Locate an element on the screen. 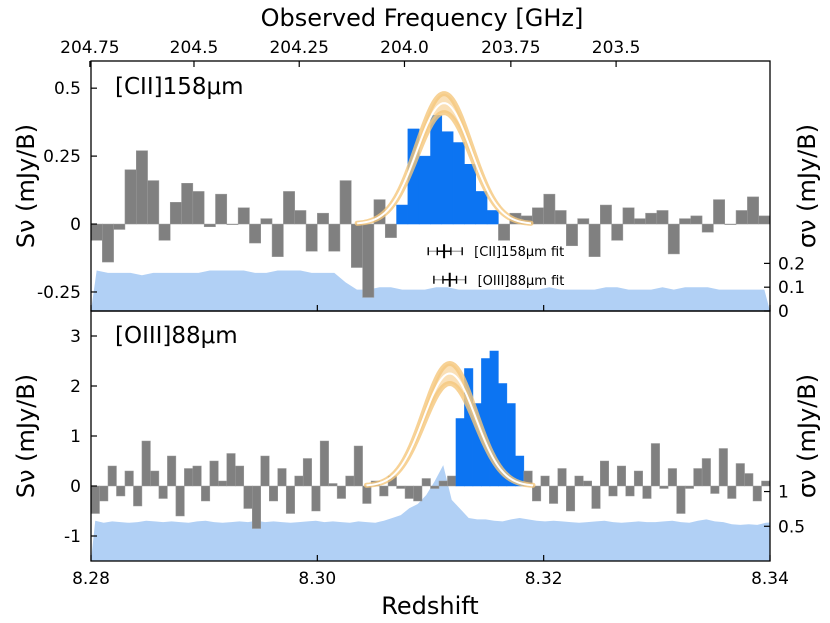 This screenshot has height=623, width=830. flux-tick-label: -0.25 is located at coordinates (59, 293).